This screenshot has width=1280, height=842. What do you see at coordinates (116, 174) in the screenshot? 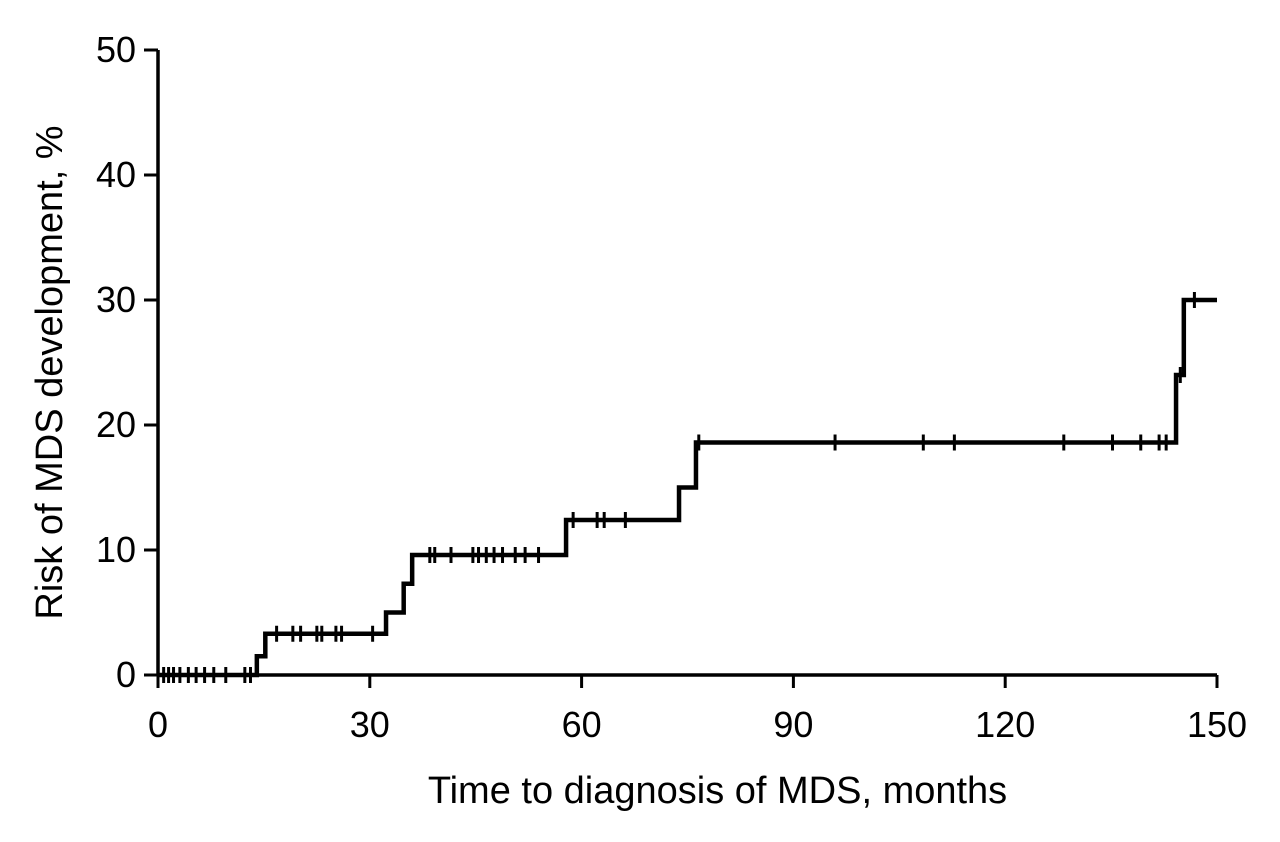
I see `y-tick-label: 40` at bounding box center [116, 174].